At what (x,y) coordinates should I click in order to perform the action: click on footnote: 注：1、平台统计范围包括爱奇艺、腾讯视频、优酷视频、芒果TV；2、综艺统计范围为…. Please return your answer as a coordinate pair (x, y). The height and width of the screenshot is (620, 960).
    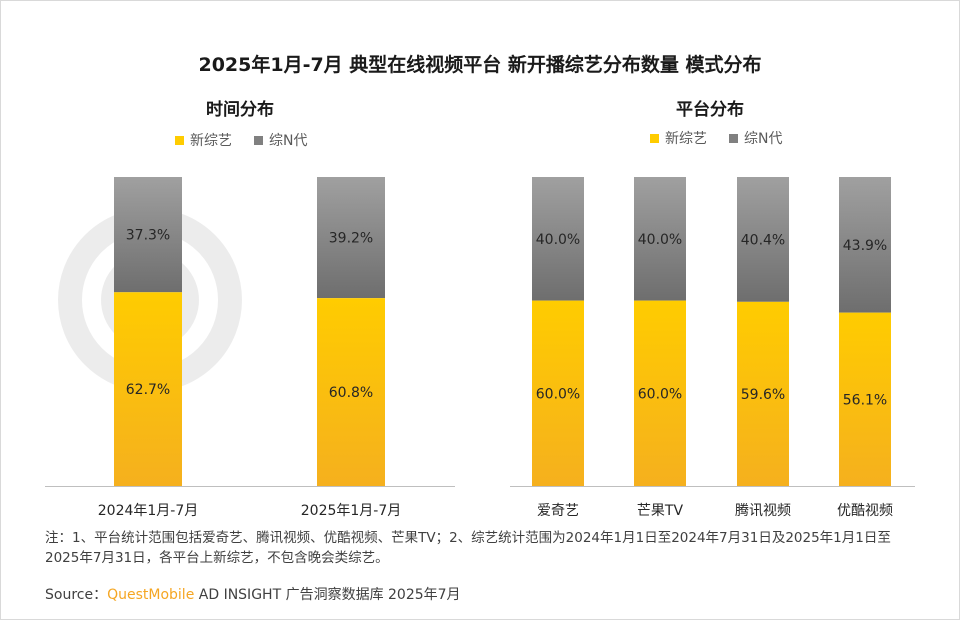
    Looking at the image, I should click on (468, 548).